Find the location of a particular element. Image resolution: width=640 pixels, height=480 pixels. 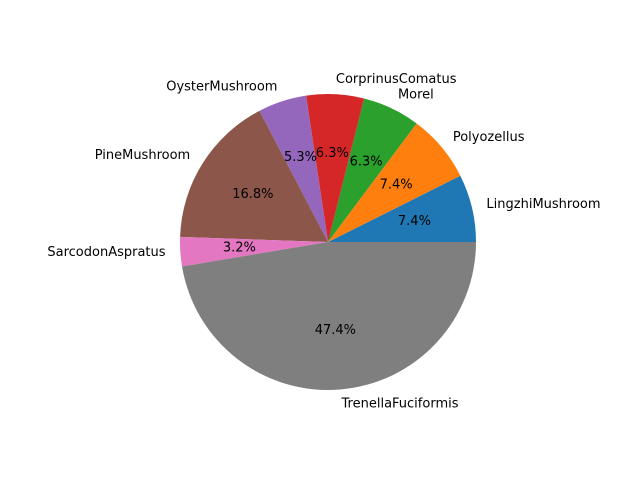

slice-label-morel: Morel is located at coordinates (416, 94).